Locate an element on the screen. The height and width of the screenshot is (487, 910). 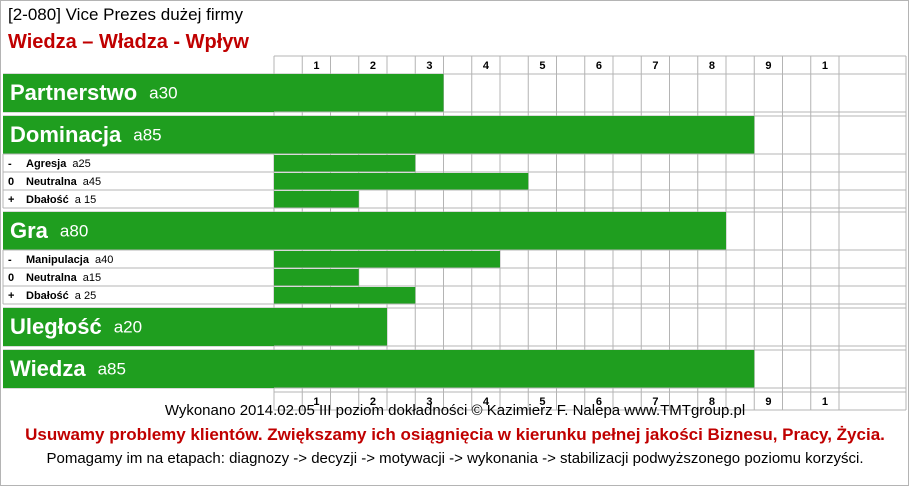
category-sign-agresja: - is located at coordinates (10, 164).